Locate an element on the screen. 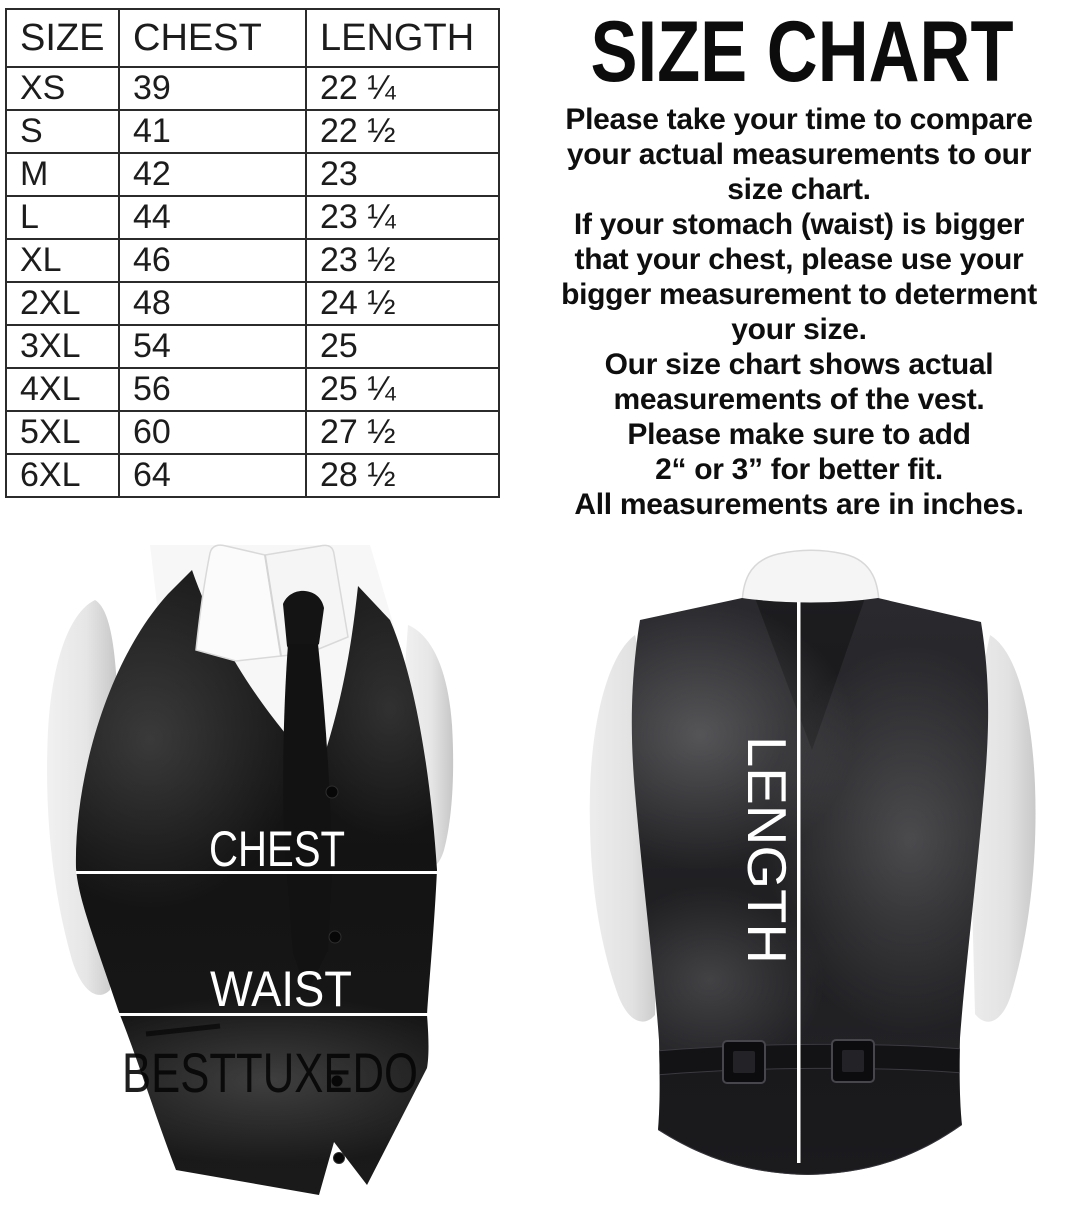 This screenshot has width=1081, height=1222. table-row: S 41 22 ½ is located at coordinates (252, 131).